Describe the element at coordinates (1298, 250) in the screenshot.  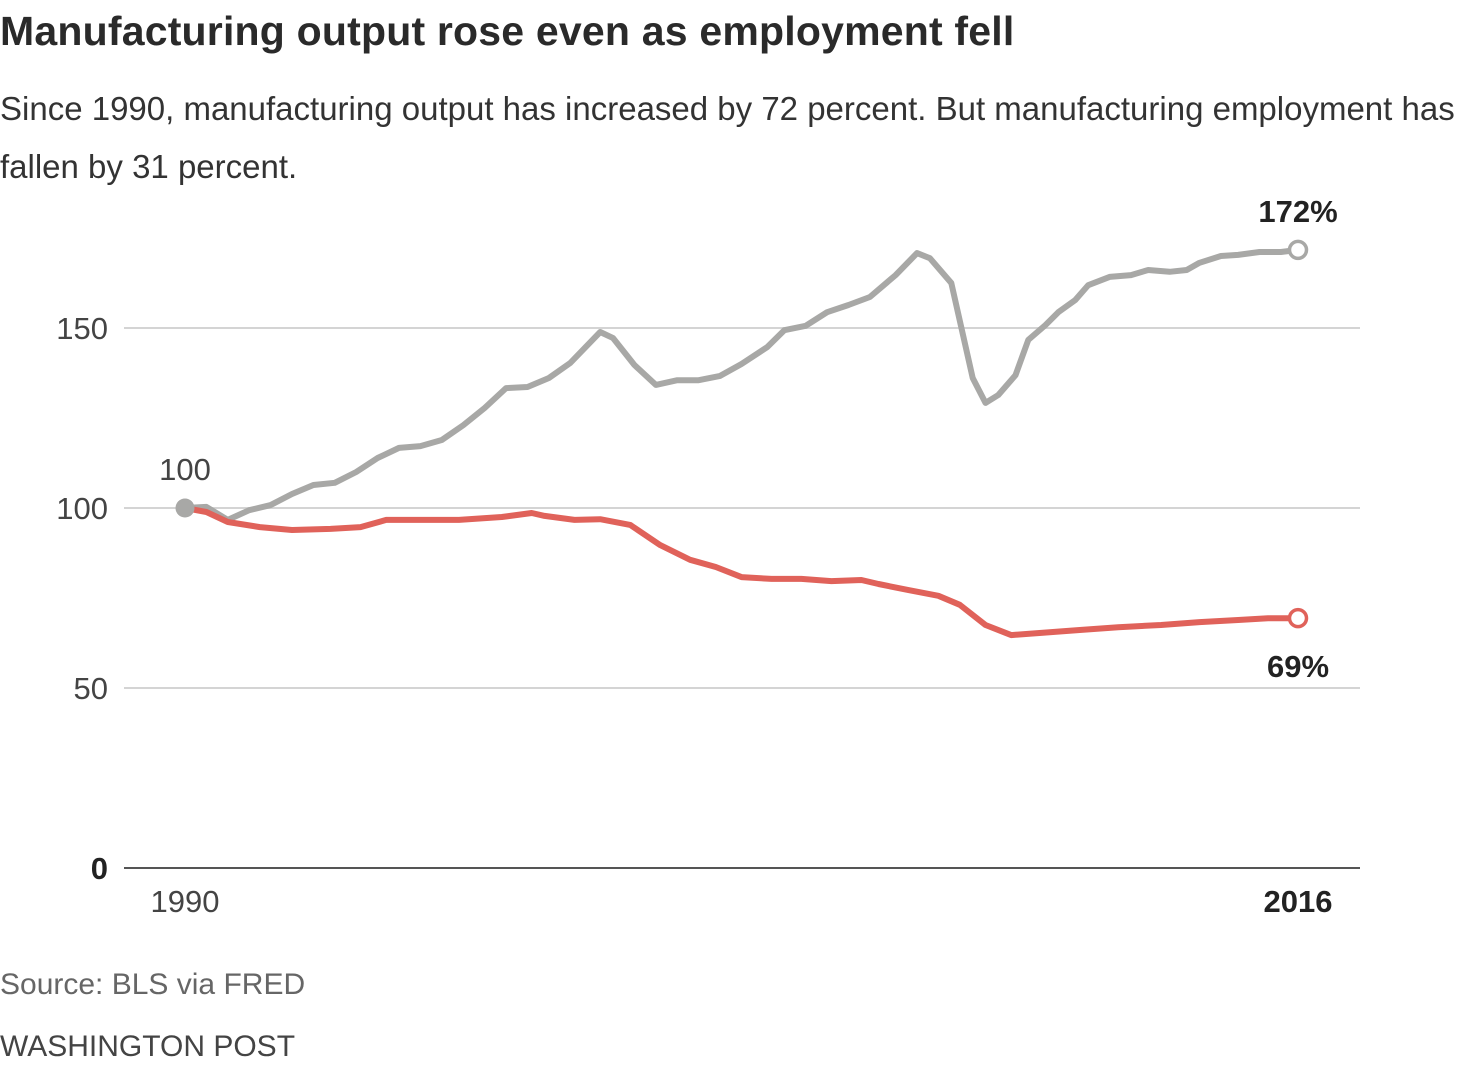
I see `output-end-marker` at that location.